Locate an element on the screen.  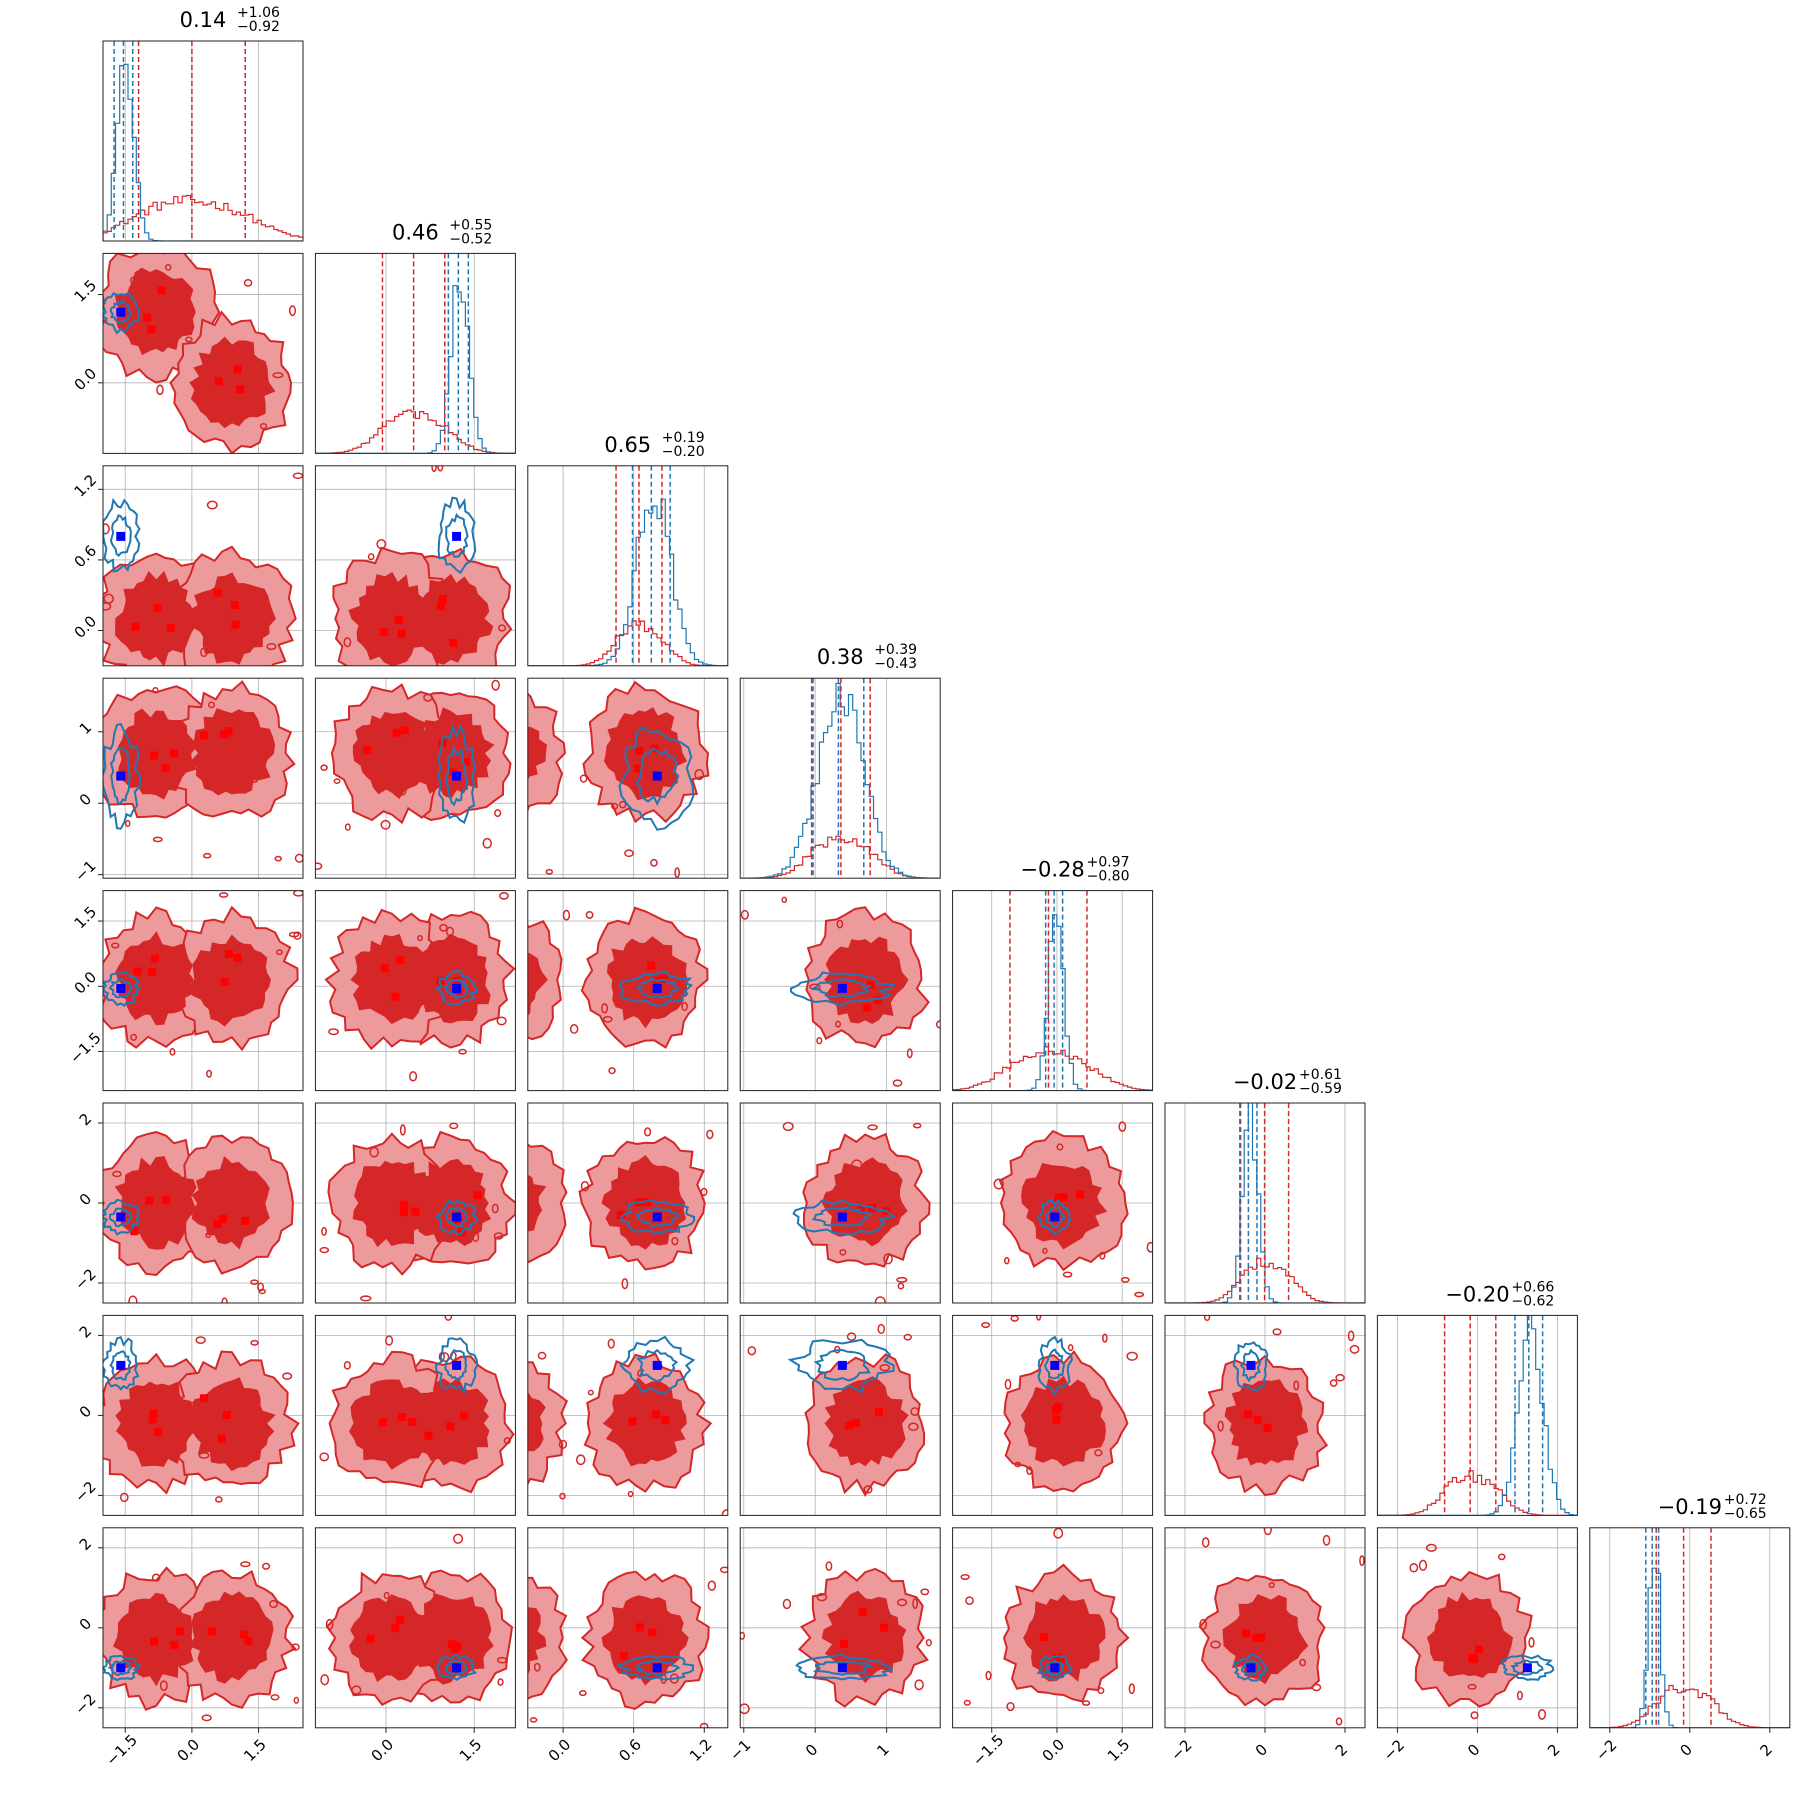
blue-histogram is located at coordinates (1689, 1647).